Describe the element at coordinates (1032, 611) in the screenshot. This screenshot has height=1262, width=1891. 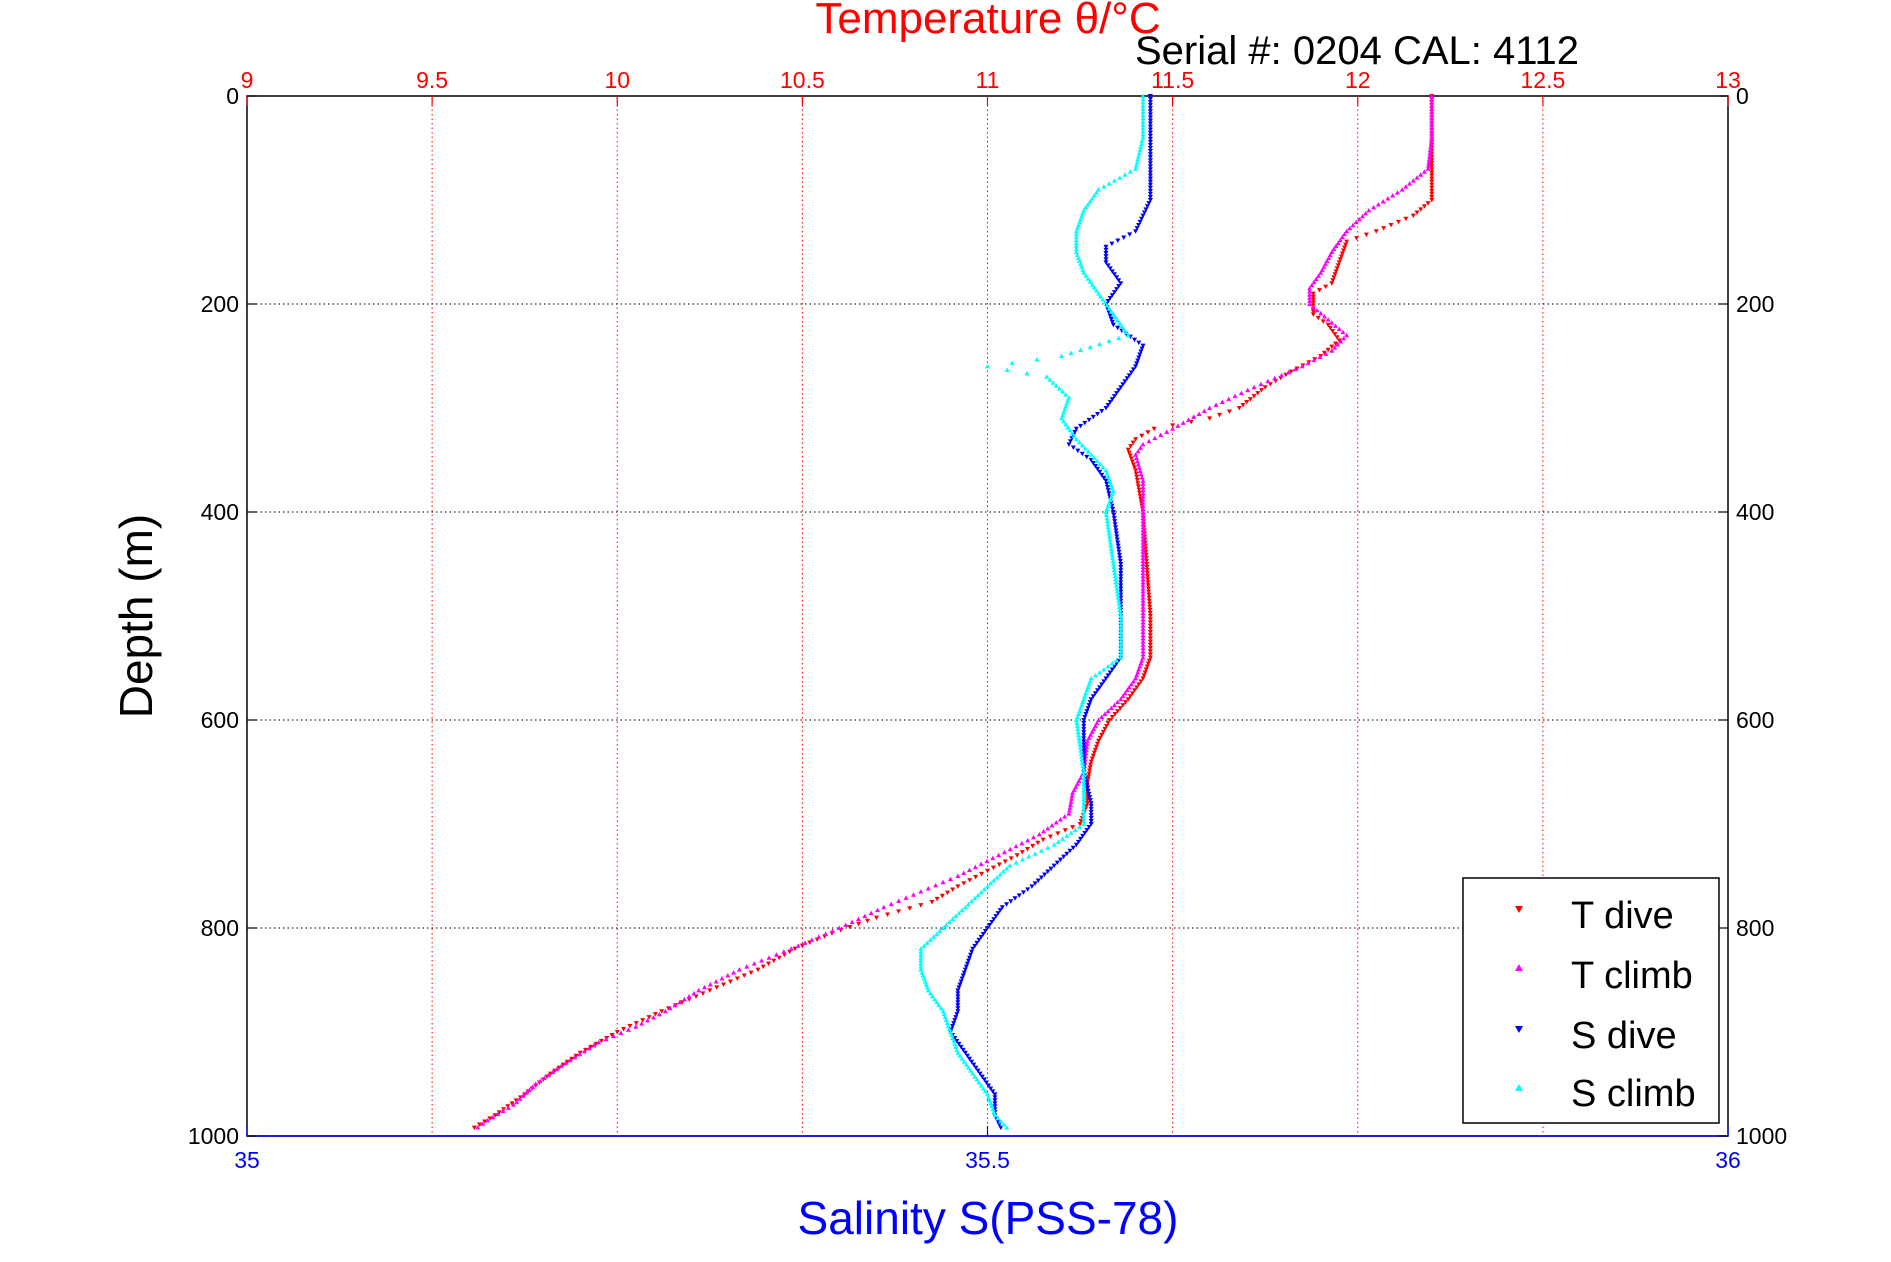
I see `series-s-climb` at that location.